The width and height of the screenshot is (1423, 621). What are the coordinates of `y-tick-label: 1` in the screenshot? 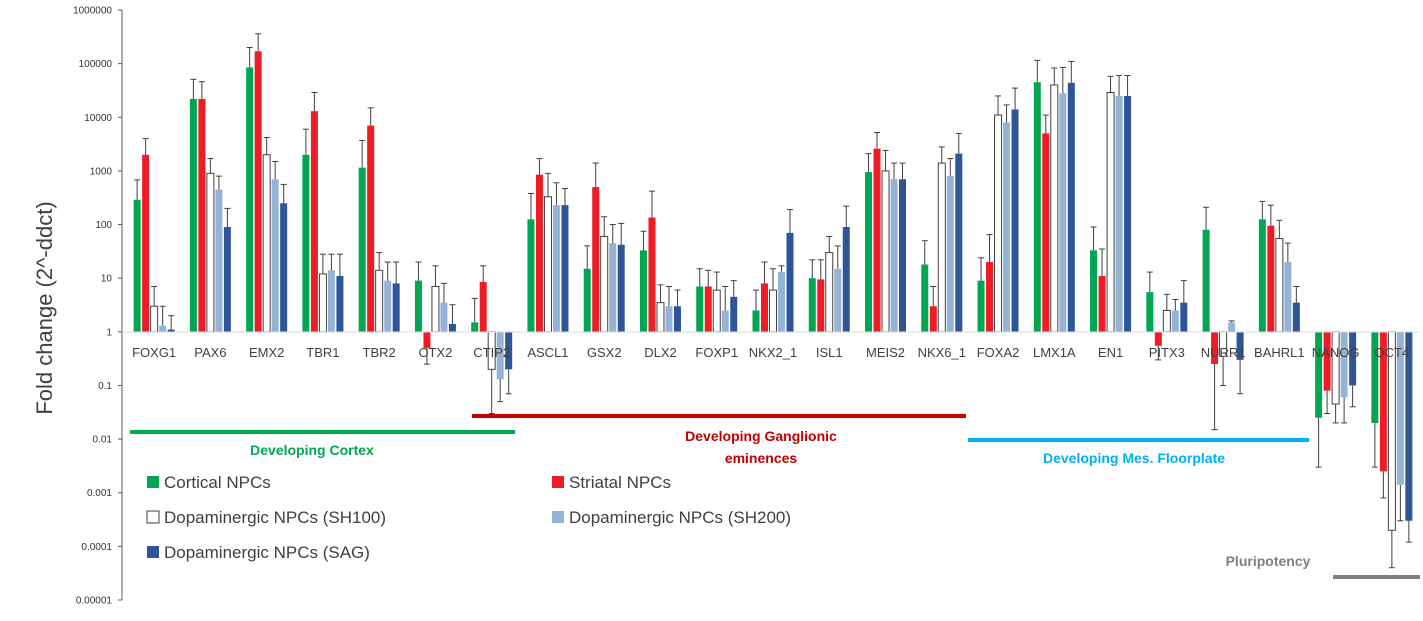 It's located at (109, 332).